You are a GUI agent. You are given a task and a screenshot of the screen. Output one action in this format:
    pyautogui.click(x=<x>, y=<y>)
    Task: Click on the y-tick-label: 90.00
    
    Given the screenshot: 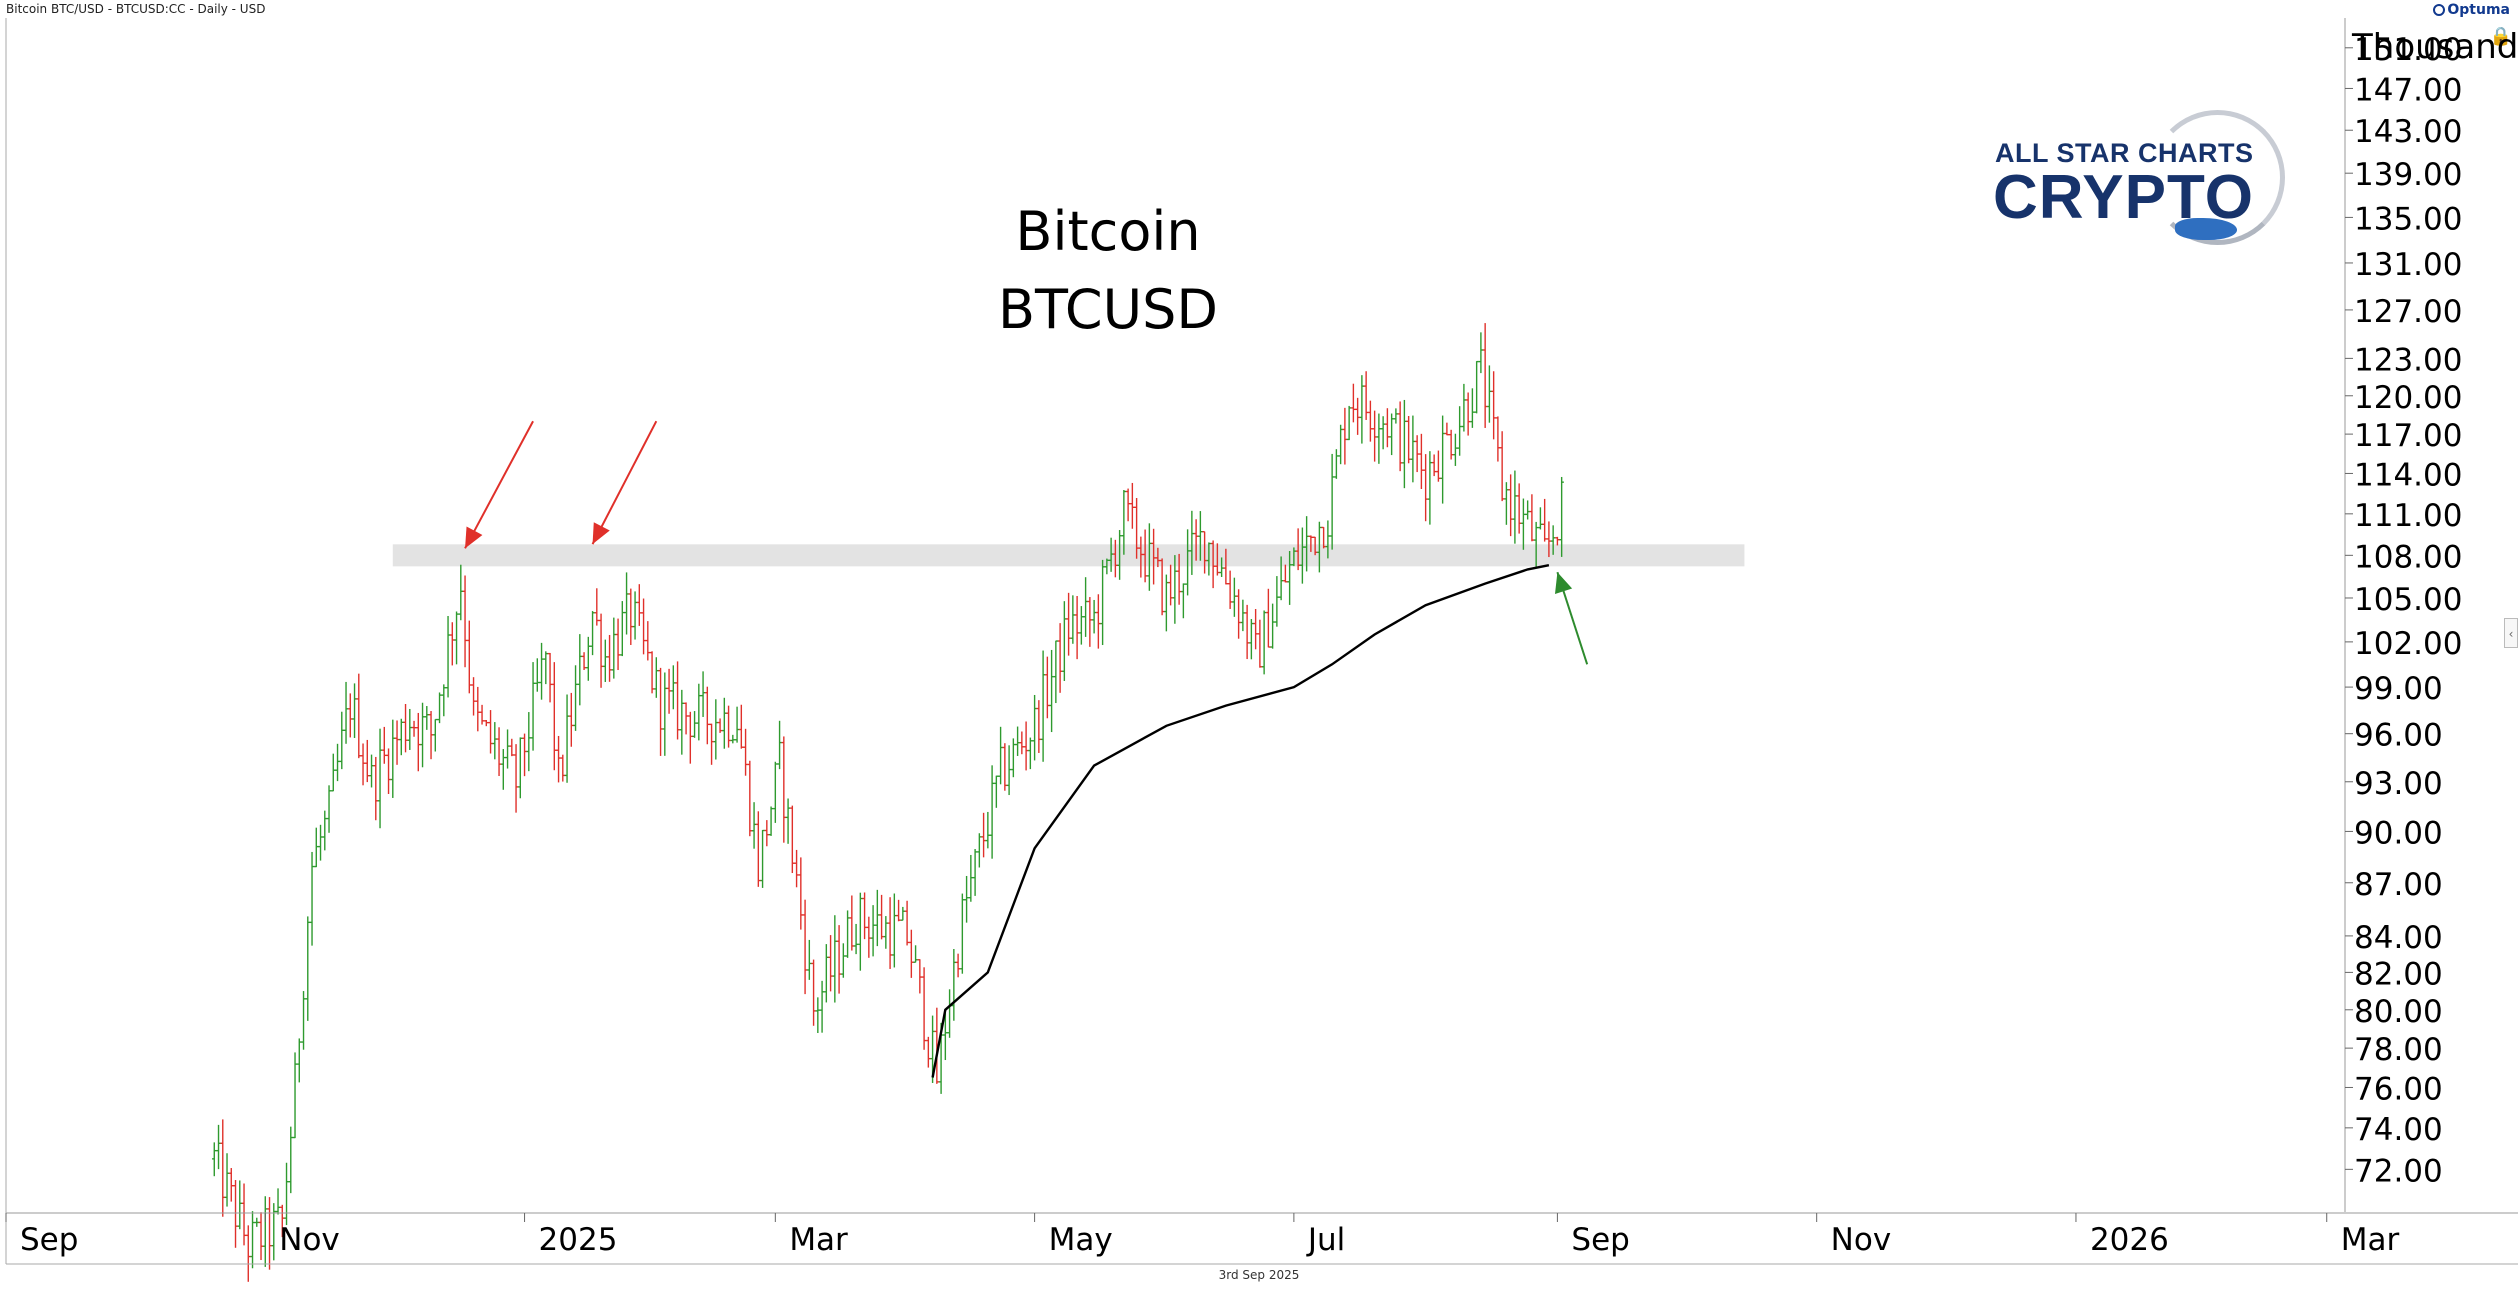 What is the action you would take?
    pyautogui.click(x=2398, y=833)
    